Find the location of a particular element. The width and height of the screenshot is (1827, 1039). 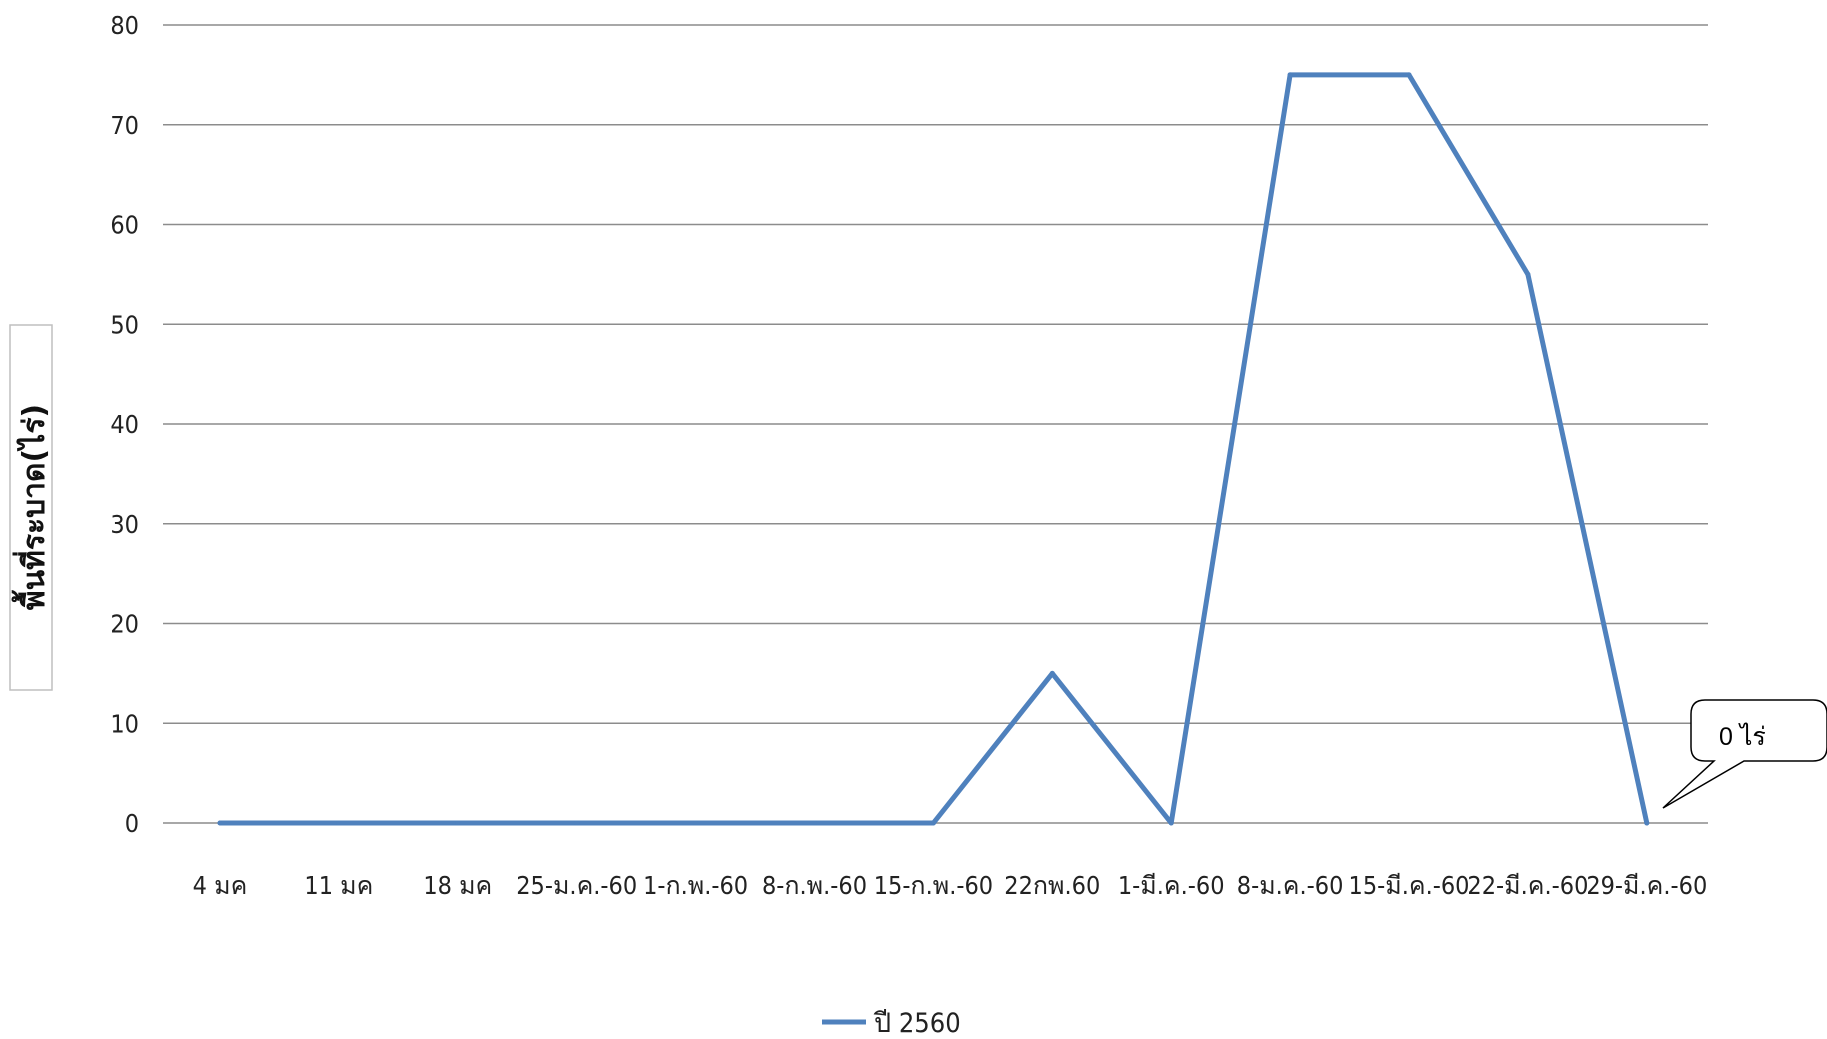

y-axis-ticks: 0 10 20 30 40 50 60 70 80 is located at coordinates (124, 424).